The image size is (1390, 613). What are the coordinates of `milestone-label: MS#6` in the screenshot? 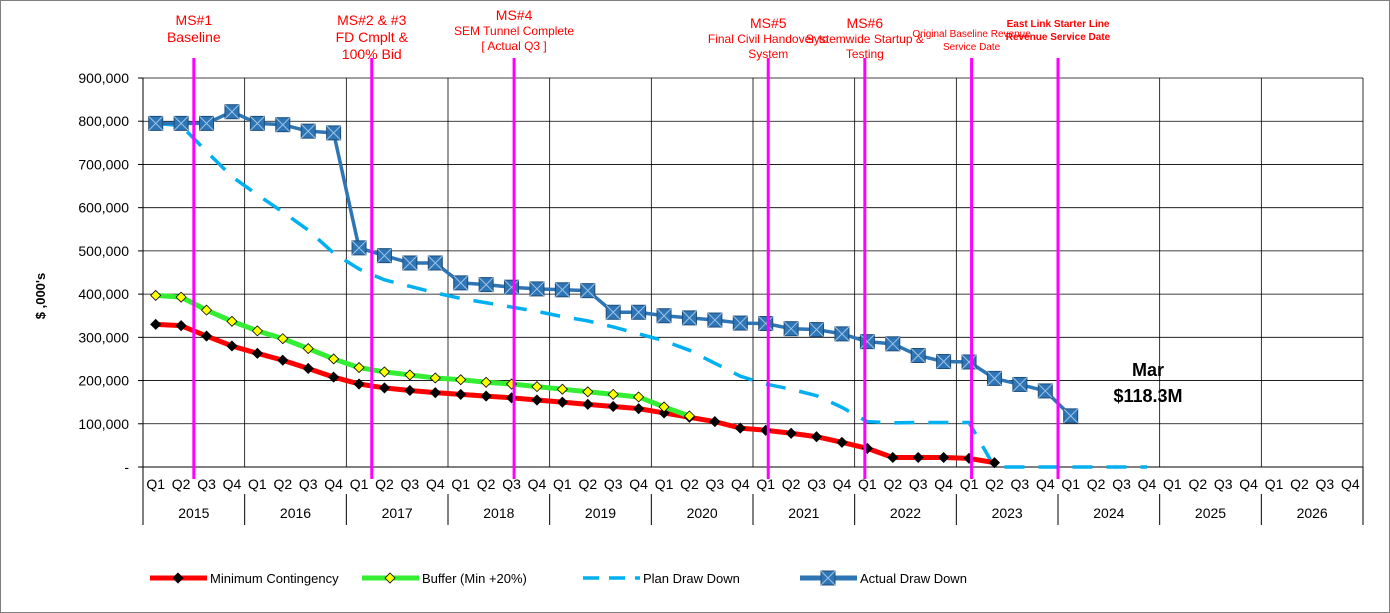 It's located at (865, 23).